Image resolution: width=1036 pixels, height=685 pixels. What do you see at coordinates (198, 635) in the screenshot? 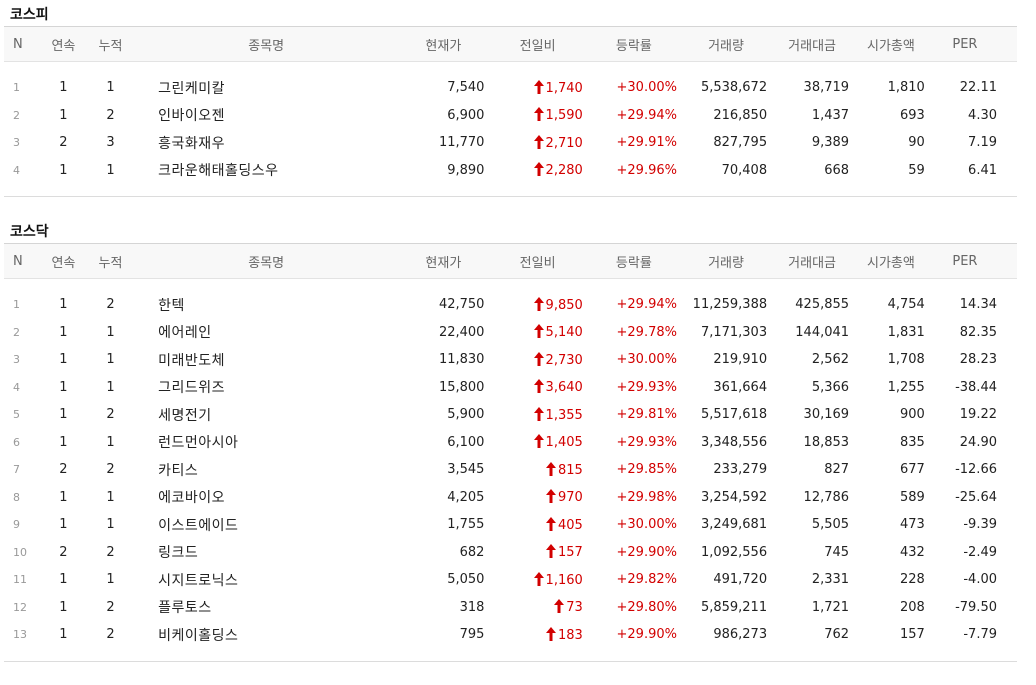
I see `stock-name-link: 비케이홀딩스` at bounding box center [198, 635].